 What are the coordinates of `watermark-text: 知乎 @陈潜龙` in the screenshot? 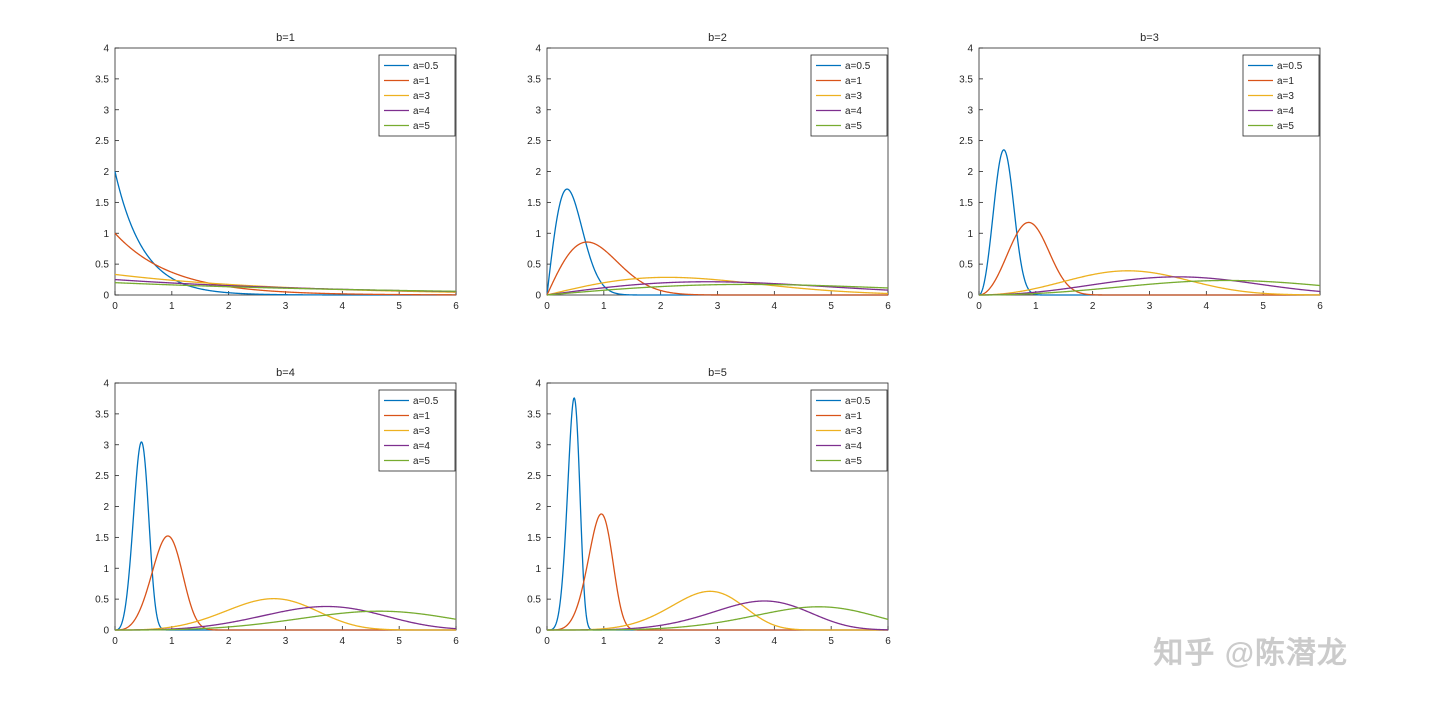 It's located at (1250, 653).